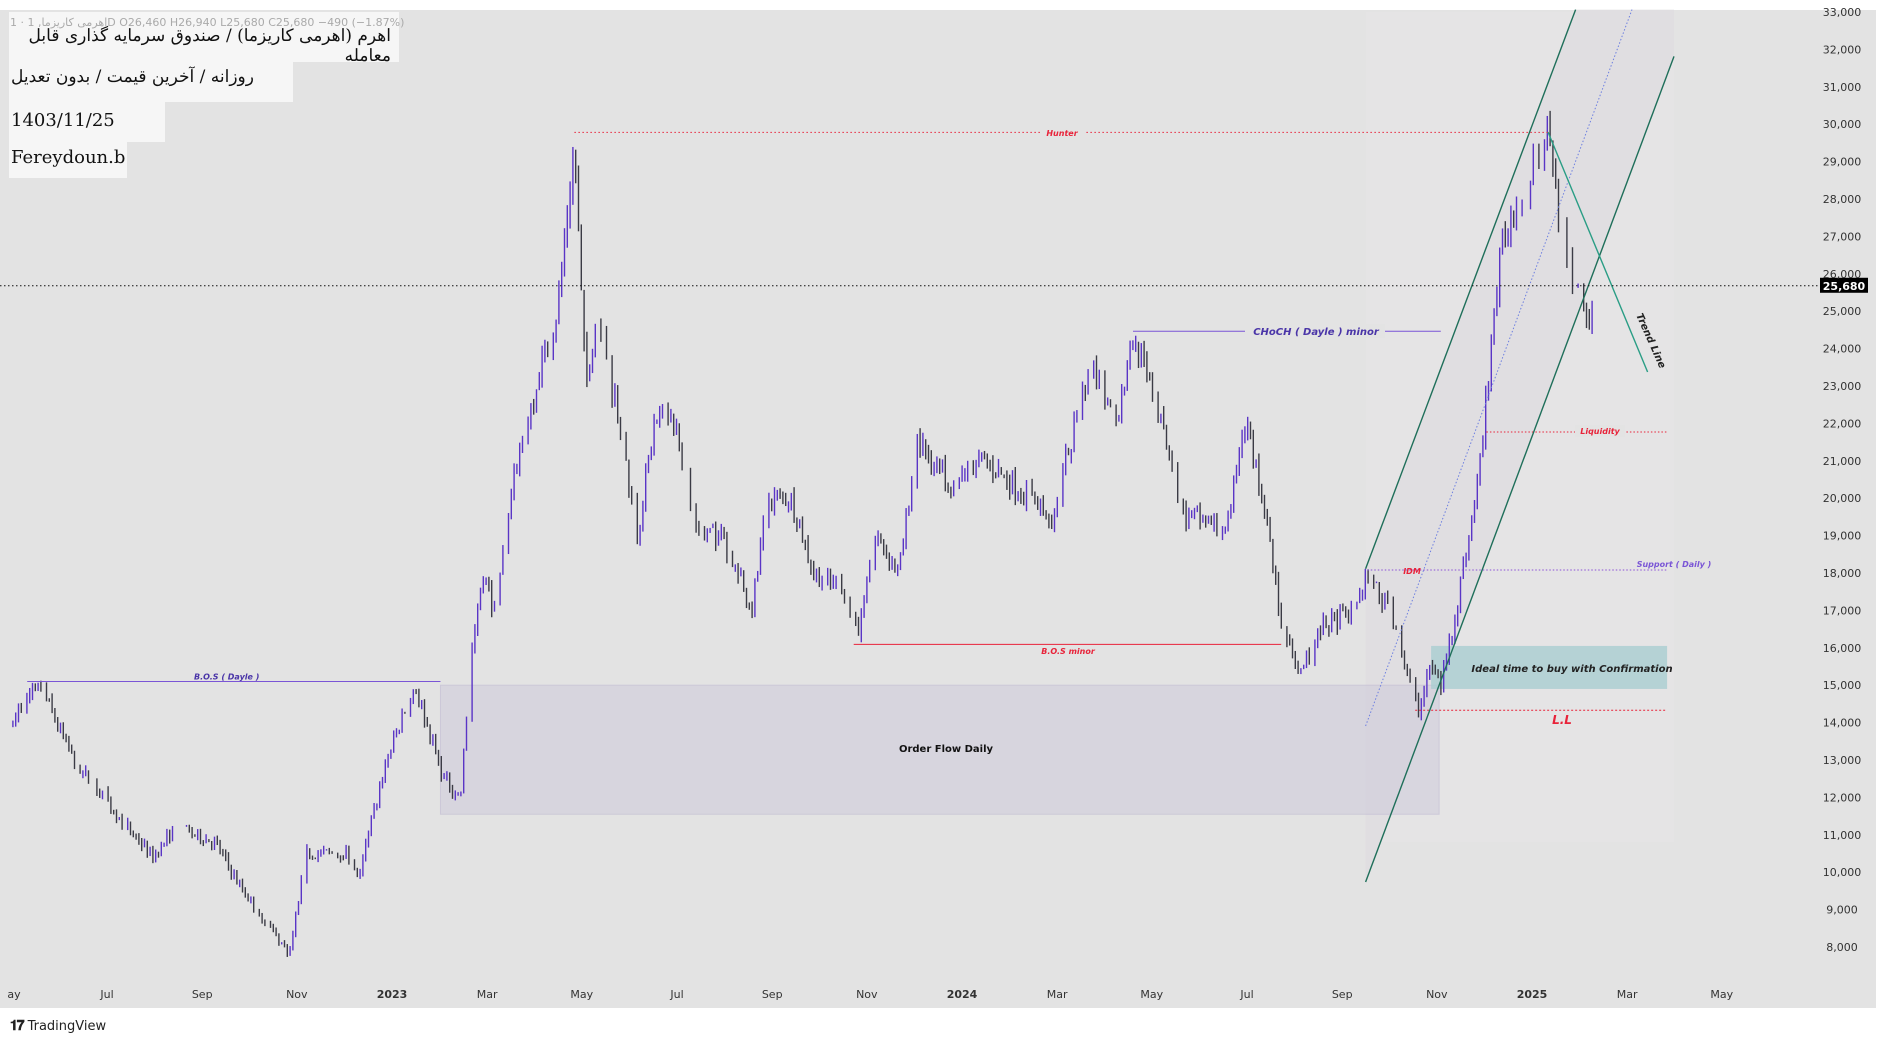 The height and width of the screenshot is (1044, 1884). What do you see at coordinates (1598, 252) in the screenshot?
I see `trend-line` at bounding box center [1598, 252].